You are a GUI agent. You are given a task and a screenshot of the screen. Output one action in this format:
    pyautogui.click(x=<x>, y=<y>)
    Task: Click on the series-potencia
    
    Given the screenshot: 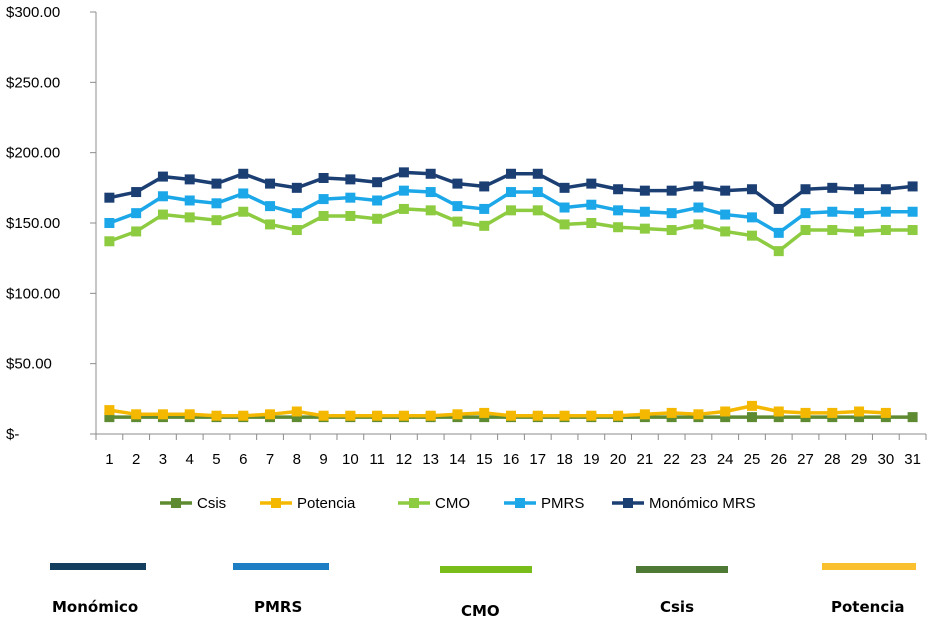 What is the action you would take?
    pyautogui.click(x=497, y=410)
    